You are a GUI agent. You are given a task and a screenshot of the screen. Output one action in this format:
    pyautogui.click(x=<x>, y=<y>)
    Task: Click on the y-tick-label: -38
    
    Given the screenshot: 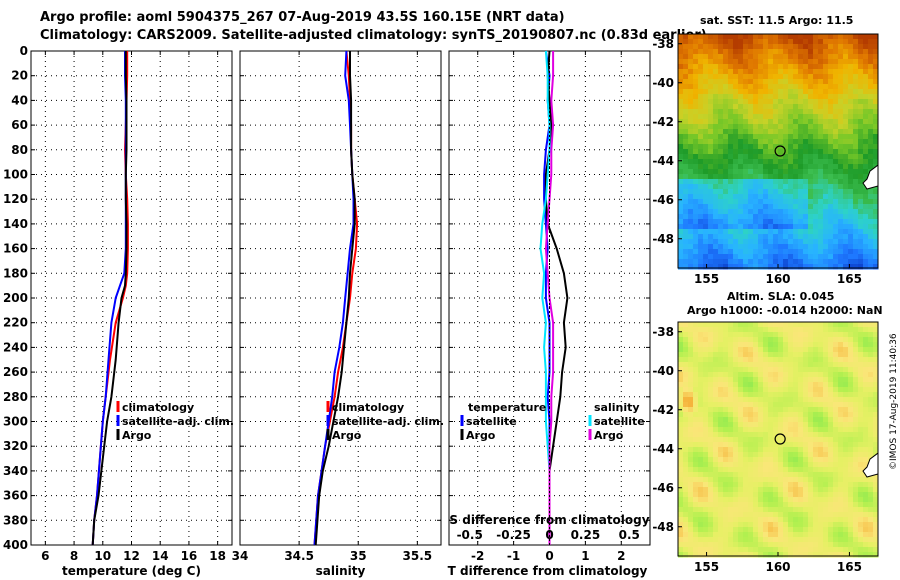 What is the action you would take?
    pyautogui.click(x=663, y=332)
    